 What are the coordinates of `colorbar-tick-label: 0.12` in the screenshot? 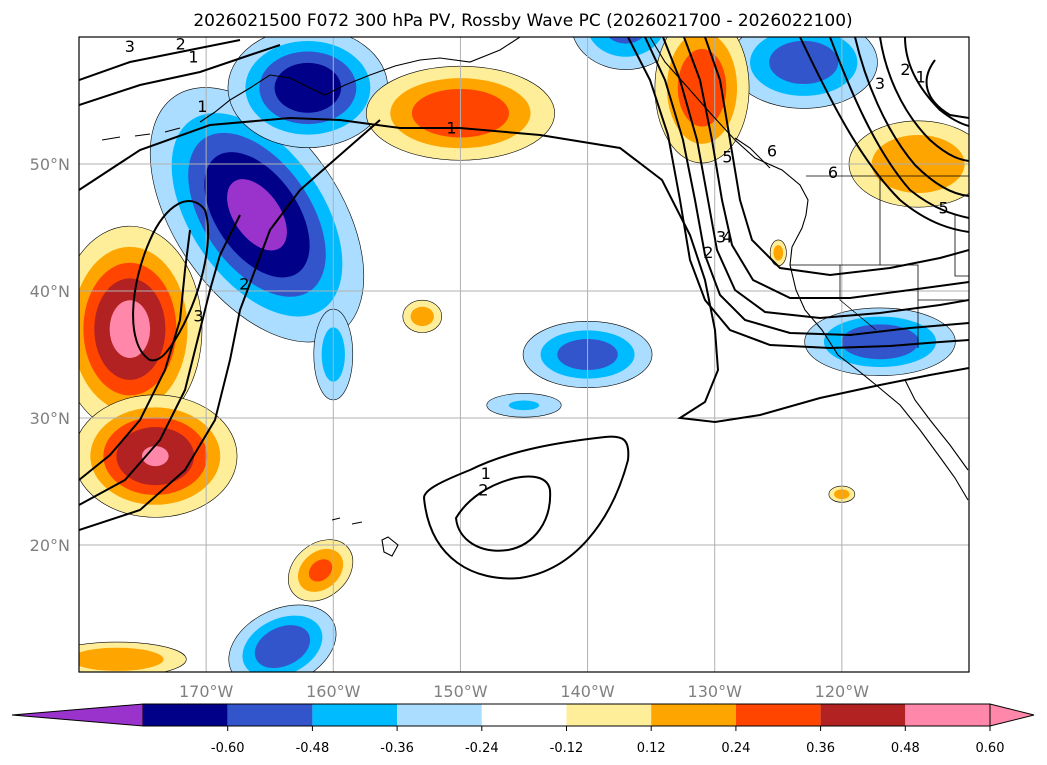 It's located at (651, 748).